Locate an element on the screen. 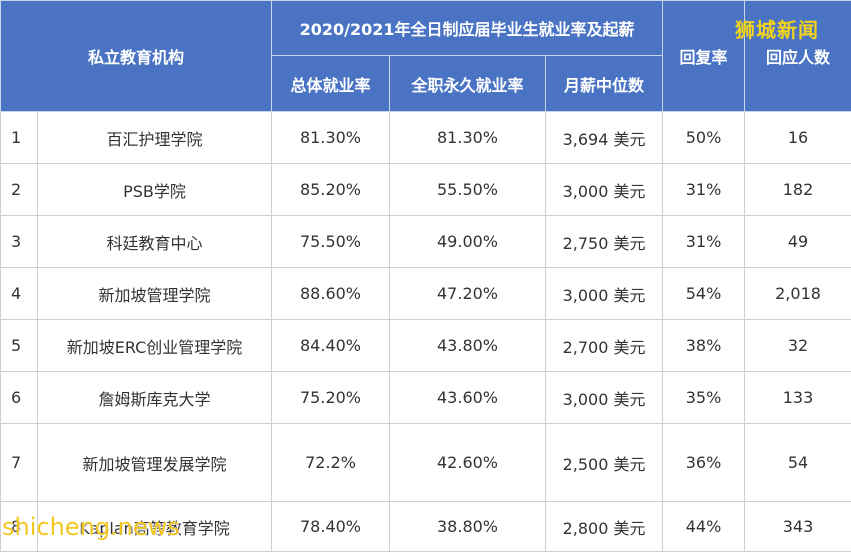 This screenshot has width=851, height=552. fulltime-employment: 43.80% is located at coordinates (468, 346).